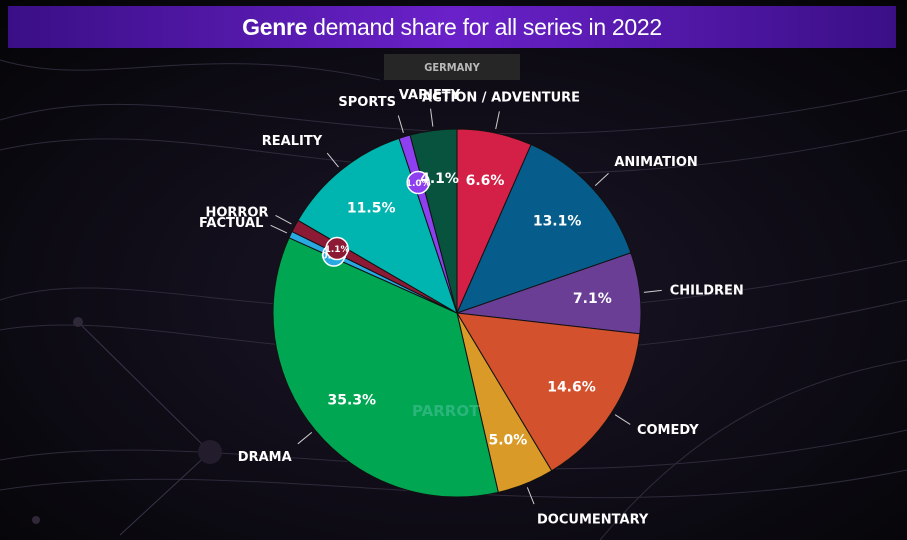 The image size is (907, 540). What do you see at coordinates (601, 179) in the screenshot?
I see `leader-line-animation` at bounding box center [601, 179].